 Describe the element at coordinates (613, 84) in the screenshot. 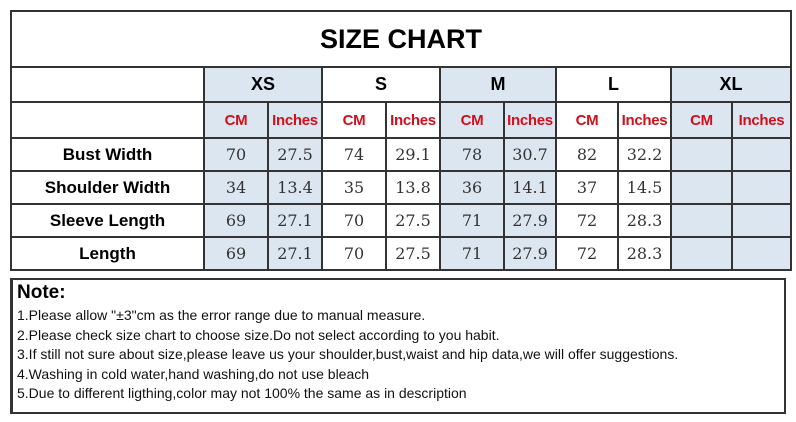

I see `size-header-l: L` at that location.